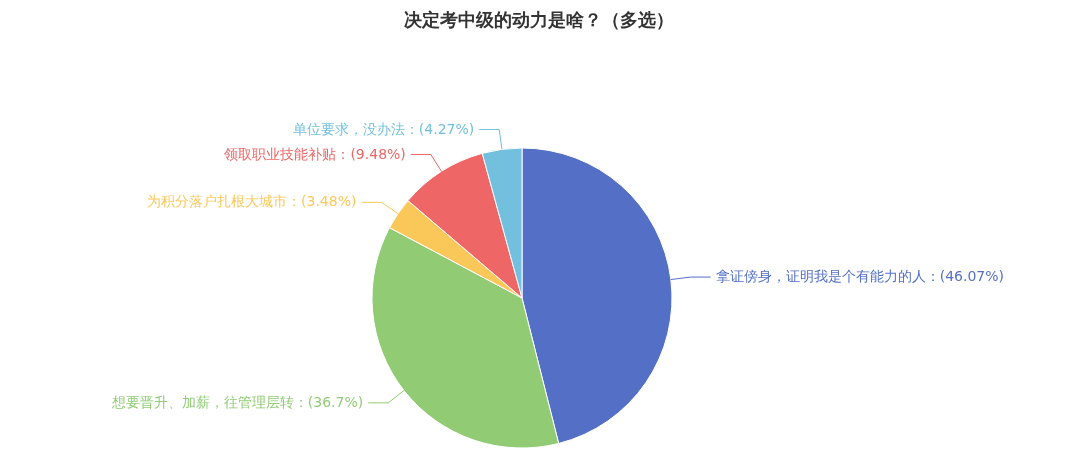 Image resolution: width=1077 pixels, height=467 pixels. I want to click on chart-title: 决定考中级的动力是啥？（多选）, so click(538, 19).